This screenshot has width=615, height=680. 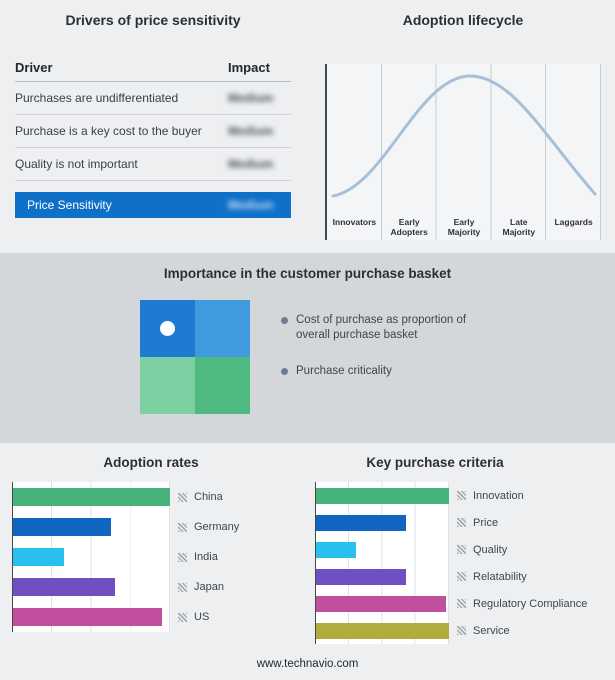 What do you see at coordinates (76, 164) in the screenshot?
I see `driver-text: Quality is not important` at bounding box center [76, 164].